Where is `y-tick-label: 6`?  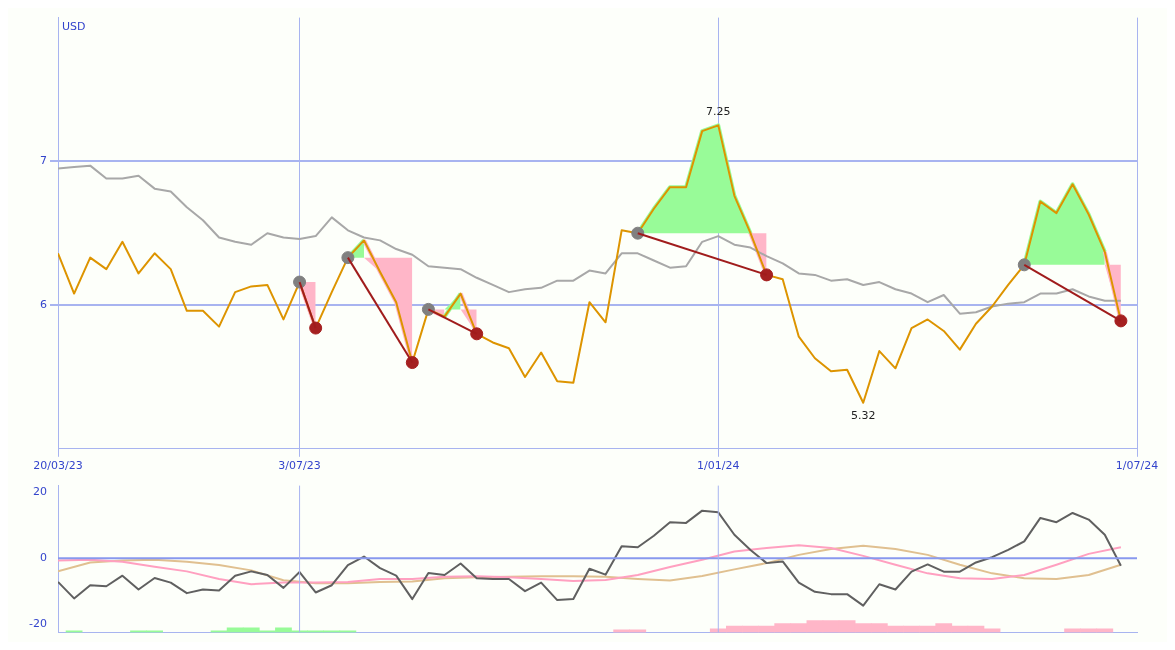
y-tick-label: 6 is located at coordinates (43, 304).